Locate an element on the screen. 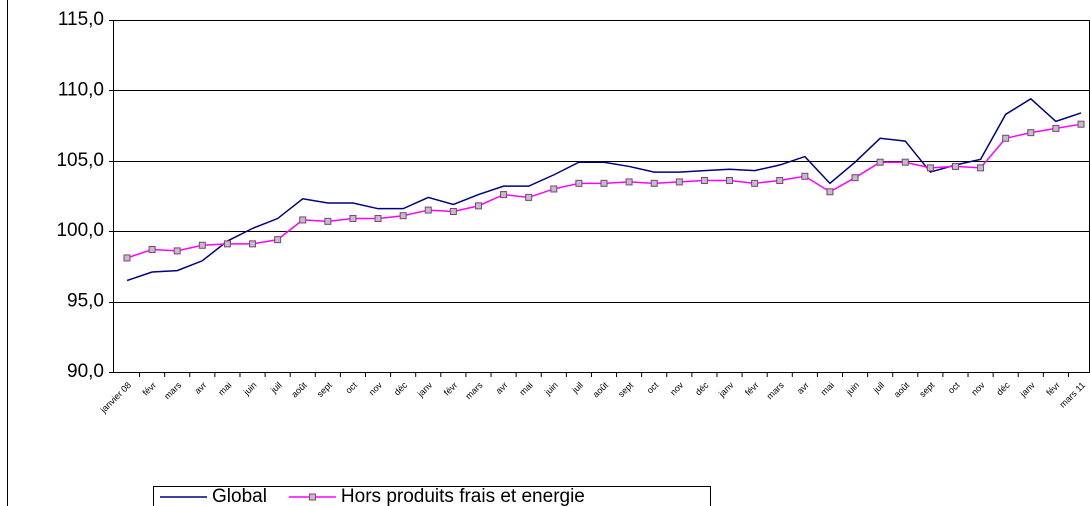 This screenshot has width=1090, height=506. legend-box is located at coordinates (432, 496).